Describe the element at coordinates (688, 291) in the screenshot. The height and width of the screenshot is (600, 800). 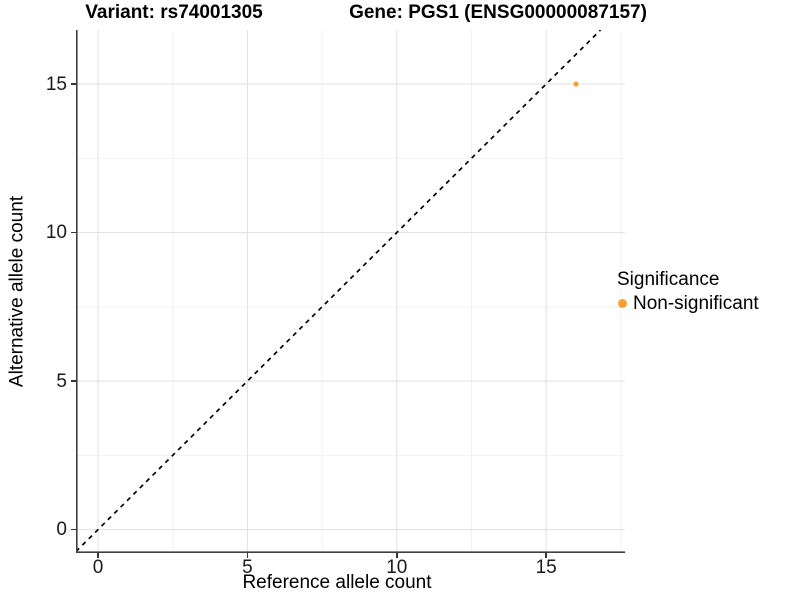
I see `legend: Significance Non-significant` at that location.